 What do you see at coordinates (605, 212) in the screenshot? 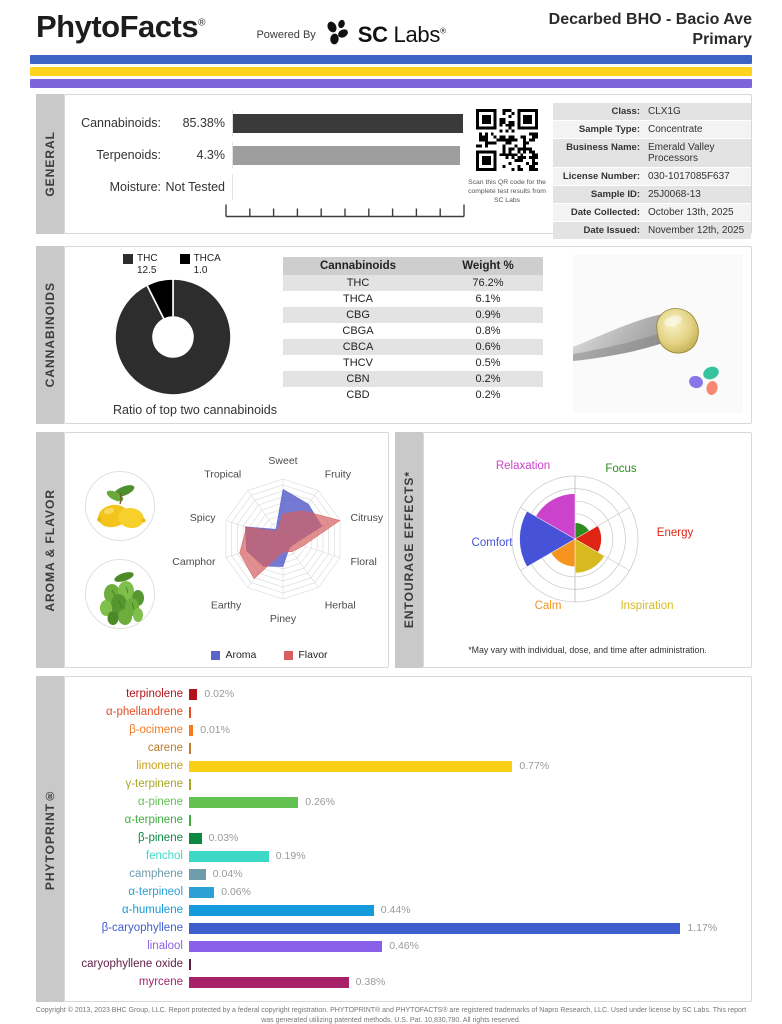
I see `info-label: Date Collected:` at bounding box center [605, 212].